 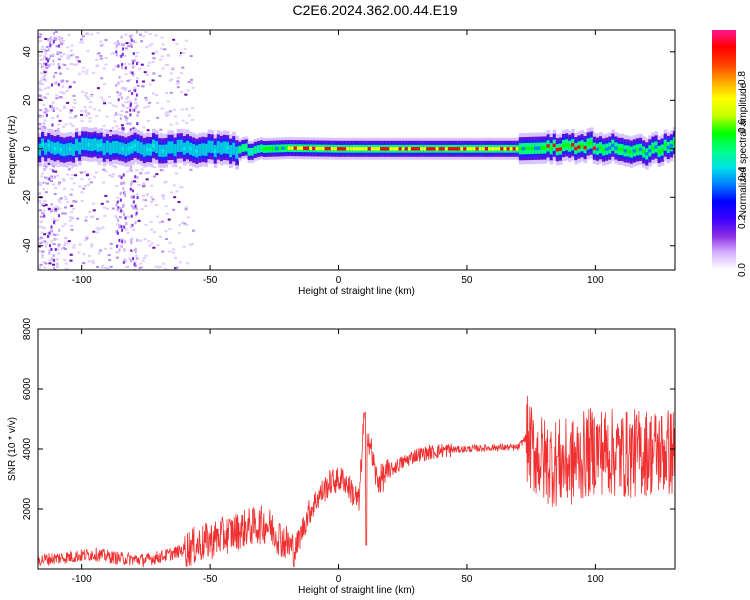 I want to click on chart-title: C2E6.2024.362.00.44.E19, so click(x=375, y=10).